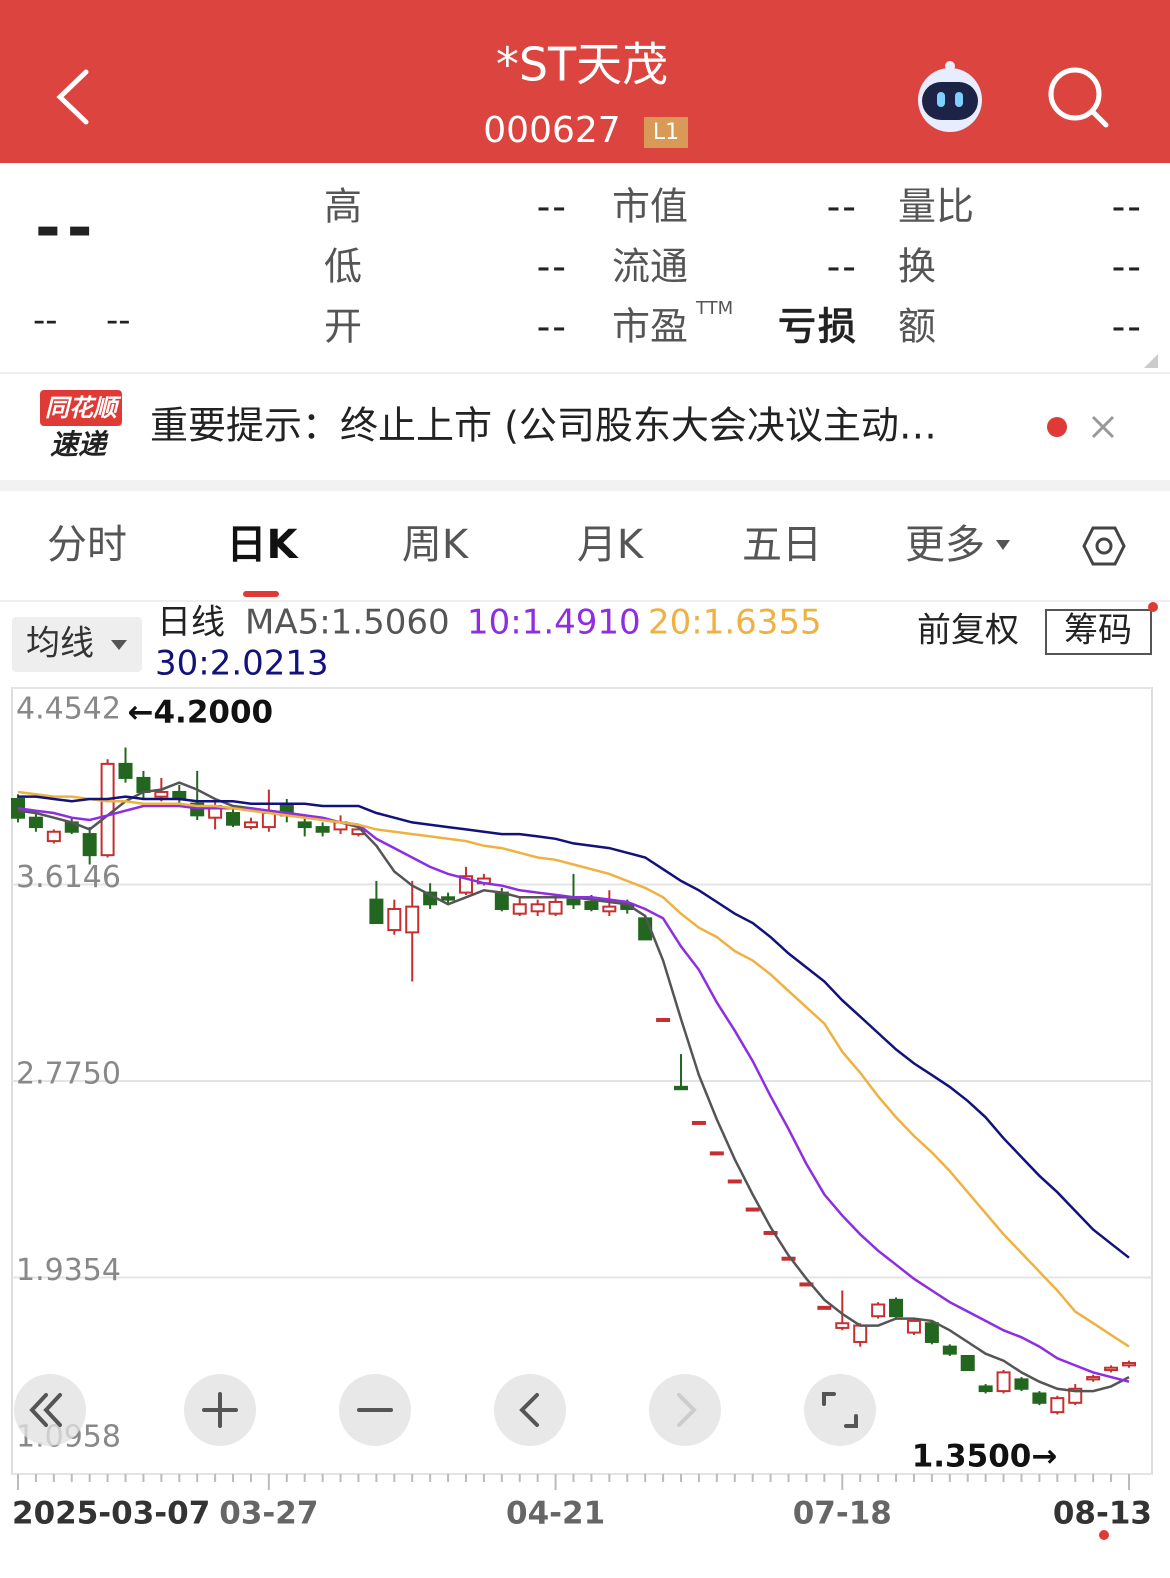 The width and height of the screenshot is (1170, 1578). What do you see at coordinates (1003, 545) in the screenshot?
I see `more-arrow` at bounding box center [1003, 545].